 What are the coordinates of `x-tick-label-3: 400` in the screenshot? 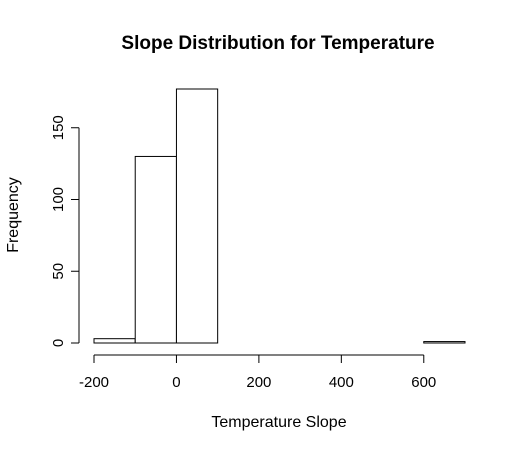 It's located at (341, 382).